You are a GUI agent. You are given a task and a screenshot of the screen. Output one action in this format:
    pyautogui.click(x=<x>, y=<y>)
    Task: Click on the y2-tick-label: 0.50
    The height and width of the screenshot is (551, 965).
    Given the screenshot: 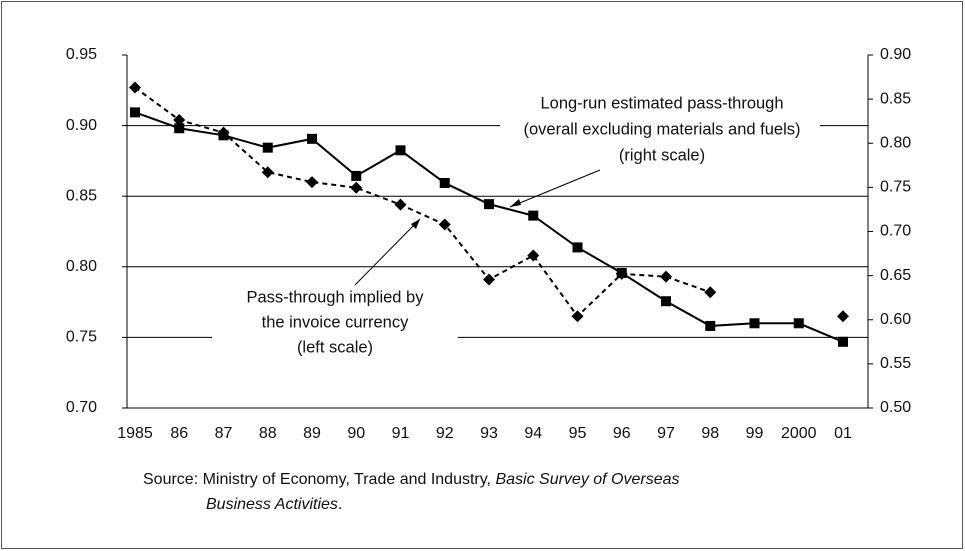 What is the action you would take?
    pyautogui.click(x=895, y=407)
    